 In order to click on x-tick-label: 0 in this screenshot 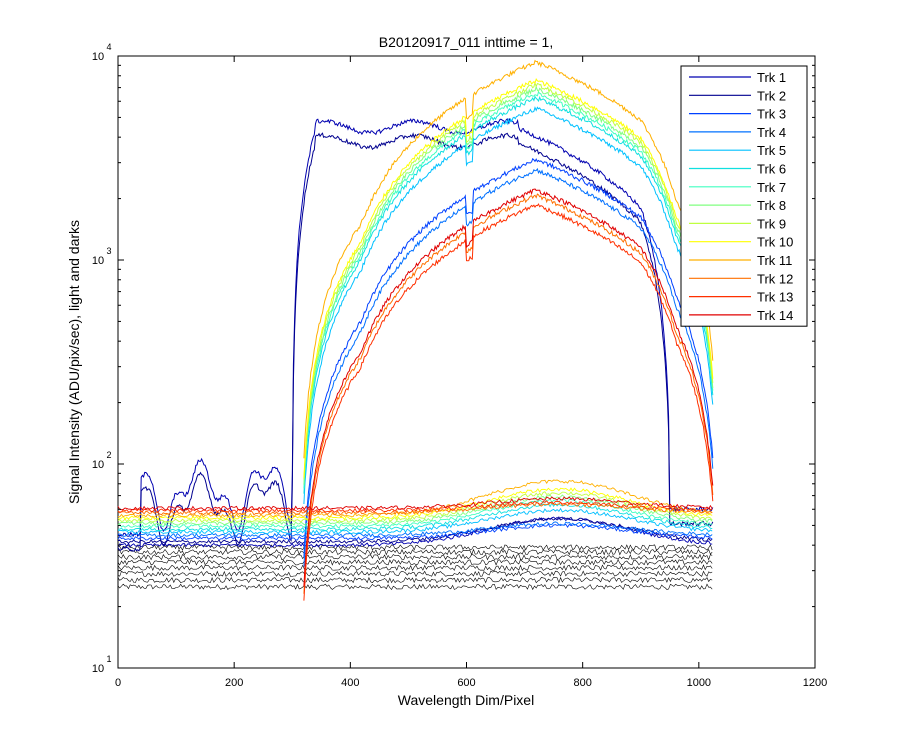, I will do `click(118, 683)`.